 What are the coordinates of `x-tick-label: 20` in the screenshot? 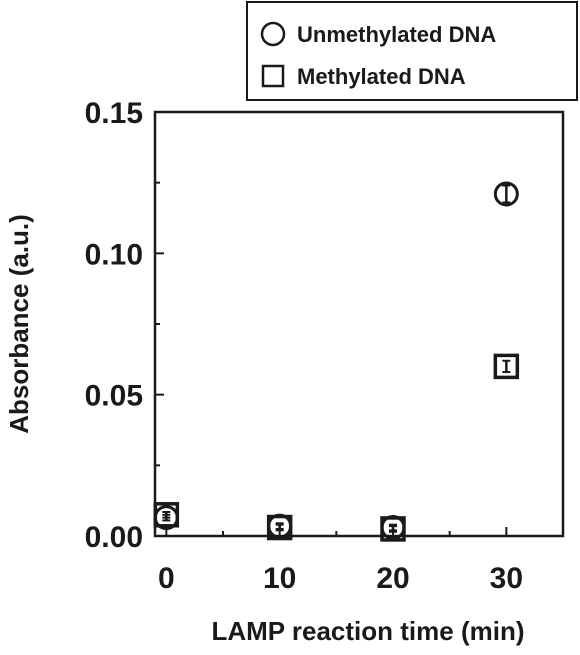 It's located at (392, 578).